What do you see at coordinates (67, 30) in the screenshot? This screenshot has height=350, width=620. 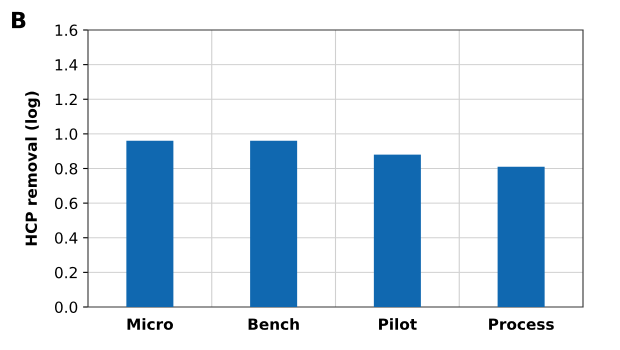 I see `y-tick-label: 1.6` at bounding box center [67, 30].